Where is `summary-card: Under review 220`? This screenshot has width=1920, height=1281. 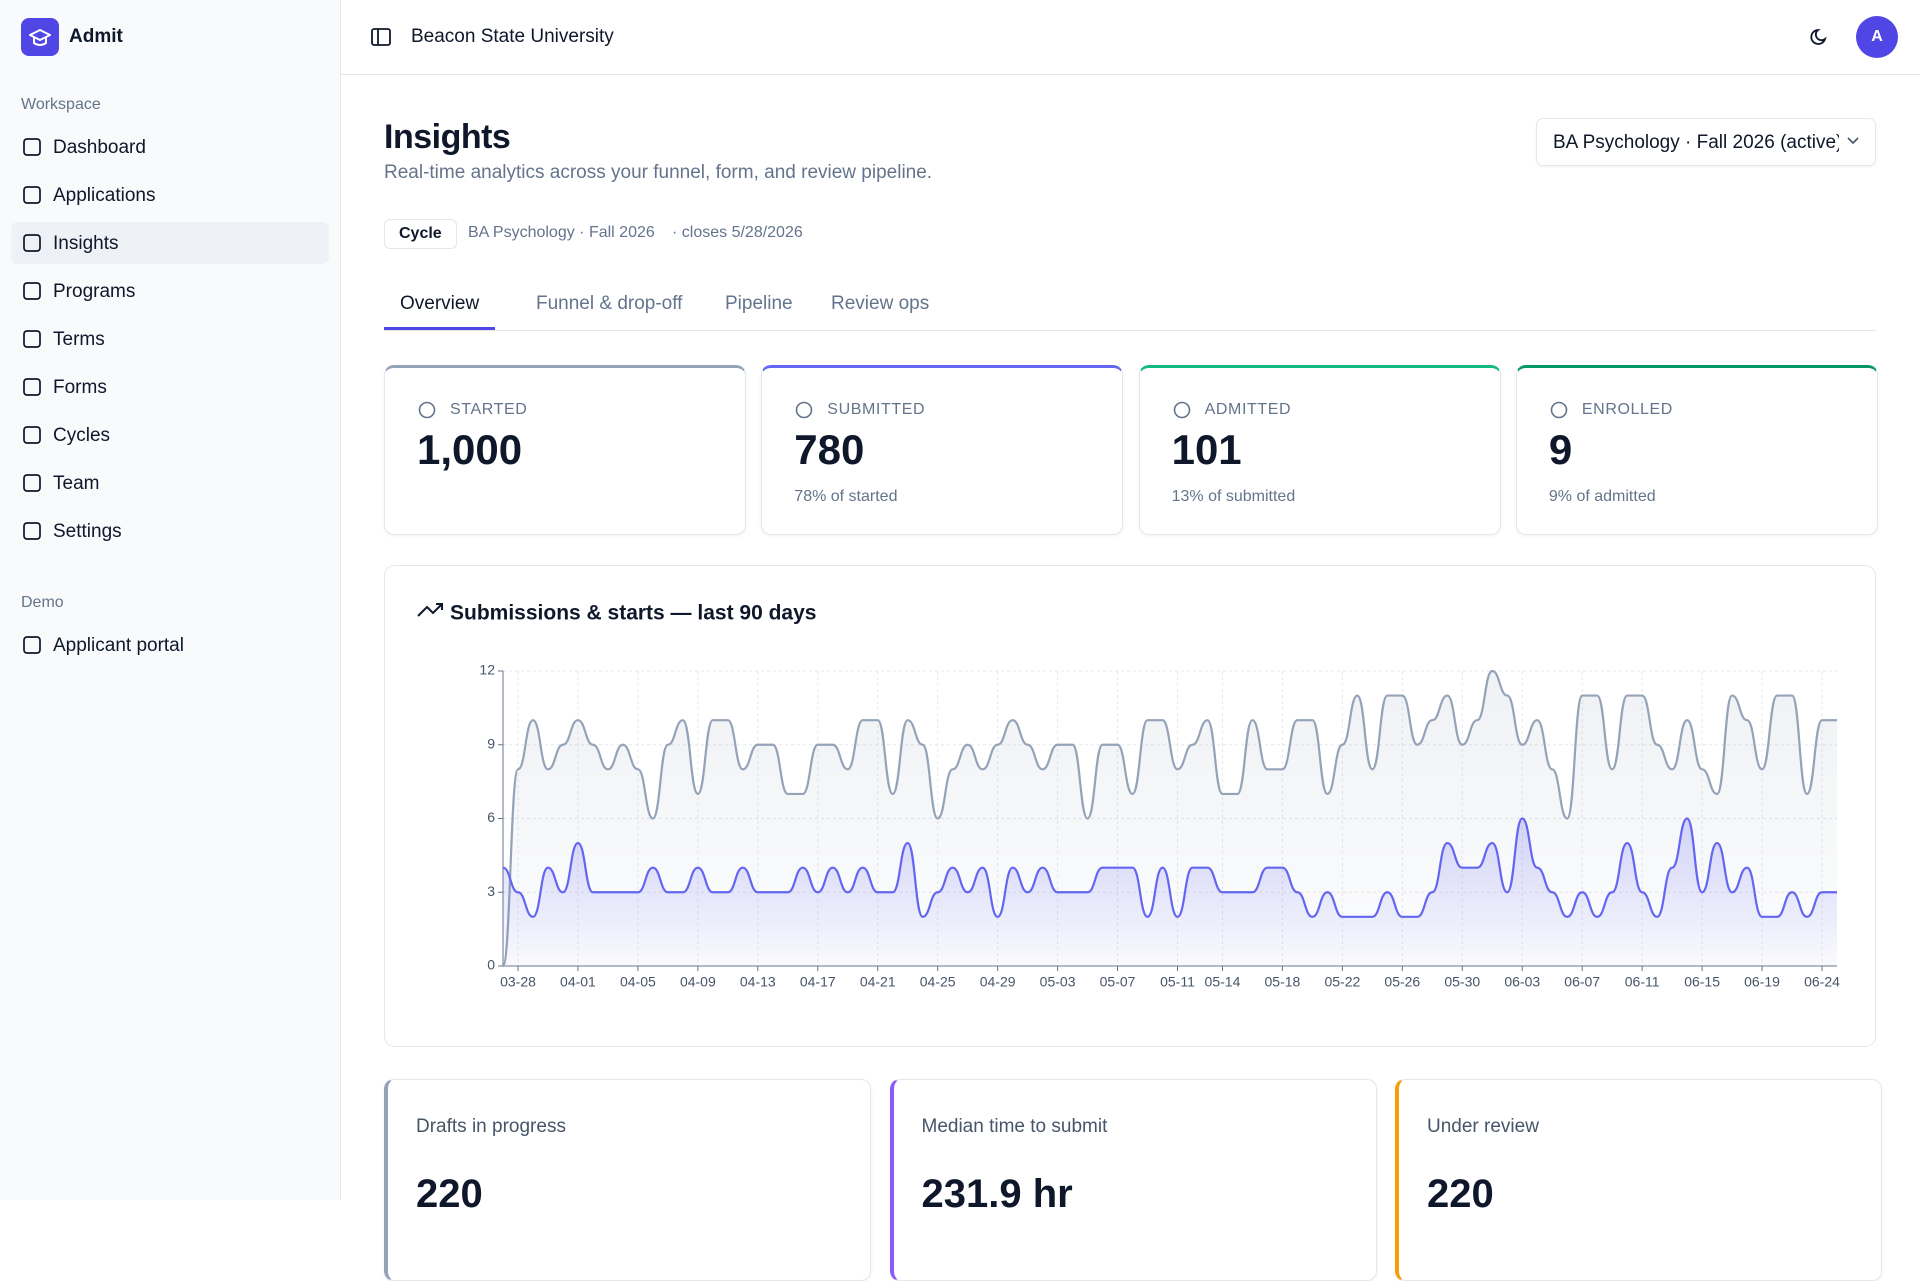
summary-card: Under review 220 is located at coordinates (1638, 1180).